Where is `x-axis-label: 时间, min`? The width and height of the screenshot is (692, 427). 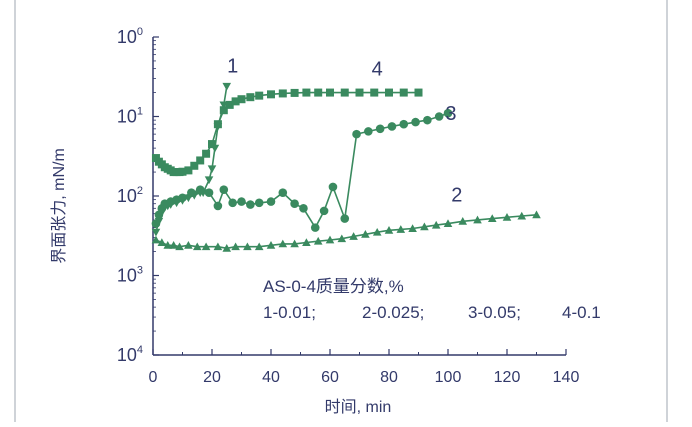
x-axis-label: 时间, min is located at coordinates (358, 407).